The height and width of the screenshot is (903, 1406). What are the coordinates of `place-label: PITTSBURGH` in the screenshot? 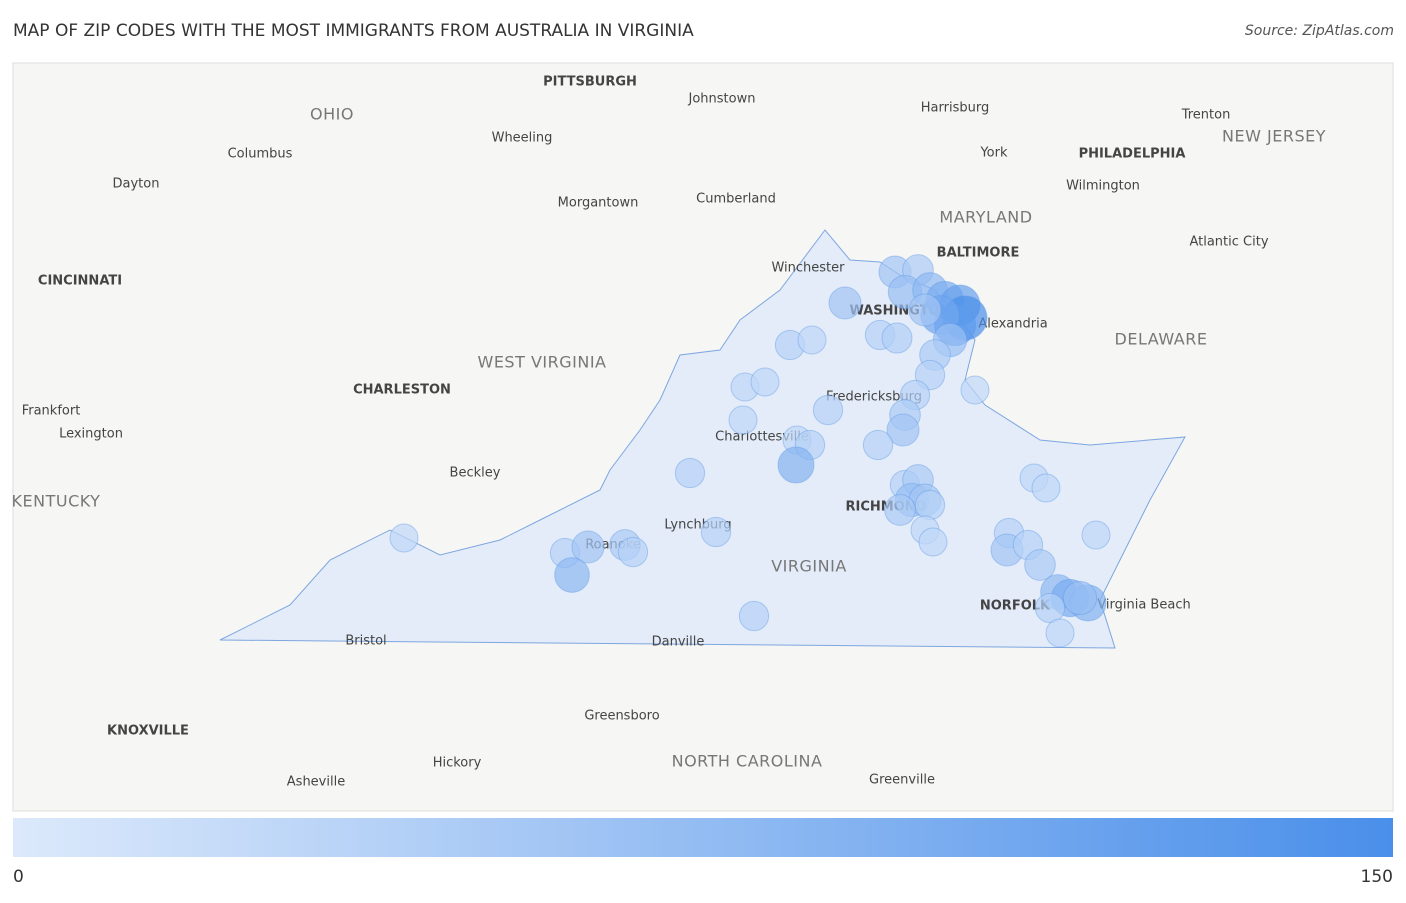 It's located at (590, 82).